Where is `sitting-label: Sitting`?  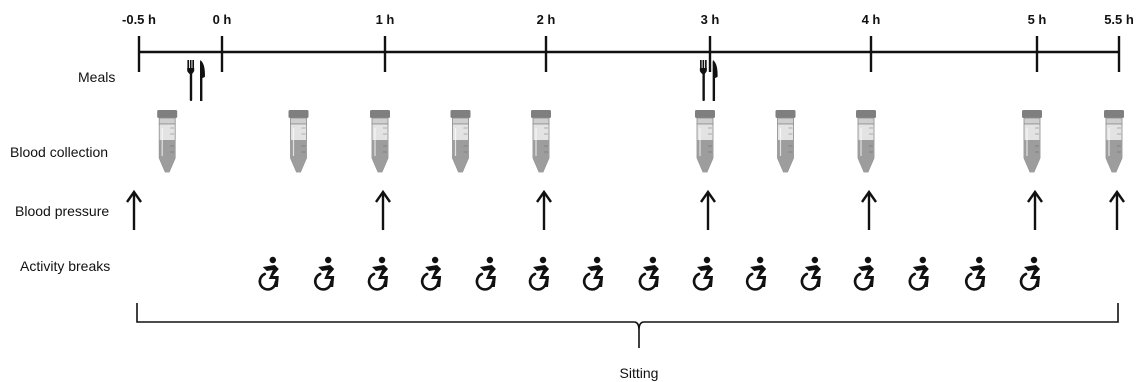 sitting-label: Sitting is located at coordinates (639, 373).